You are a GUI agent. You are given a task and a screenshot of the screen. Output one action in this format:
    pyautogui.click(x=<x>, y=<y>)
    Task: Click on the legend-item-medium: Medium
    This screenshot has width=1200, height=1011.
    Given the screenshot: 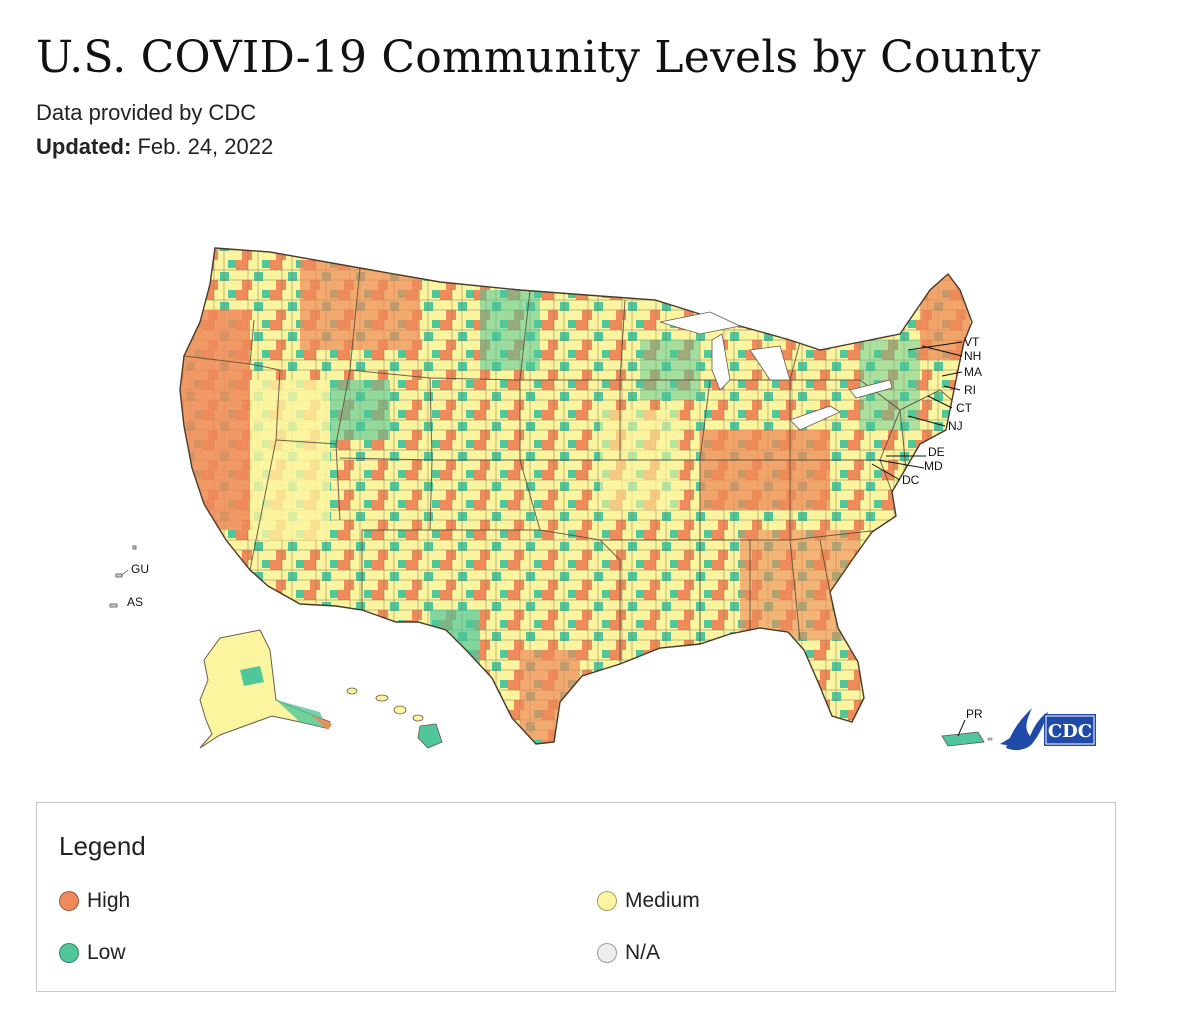 What is the action you would take?
    pyautogui.click(x=648, y=901)
    